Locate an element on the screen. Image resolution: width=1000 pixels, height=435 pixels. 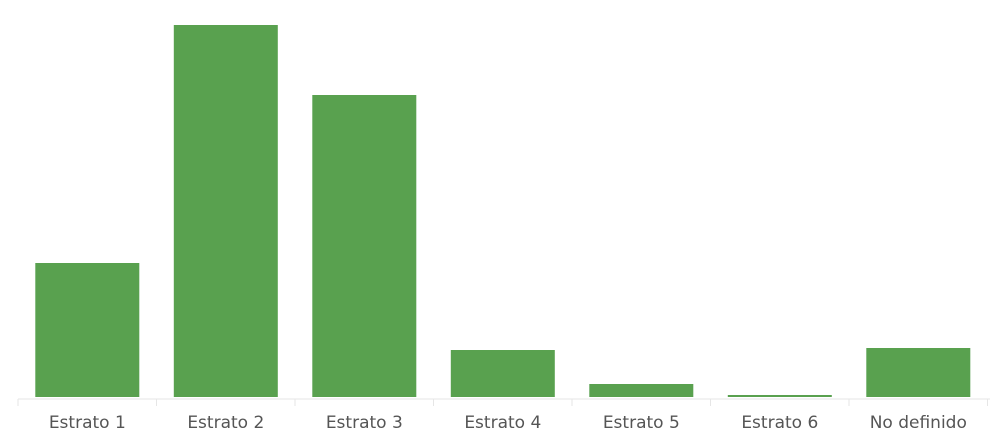
x-tick-label: Estrato 3 is located at coordinates (364, 423).